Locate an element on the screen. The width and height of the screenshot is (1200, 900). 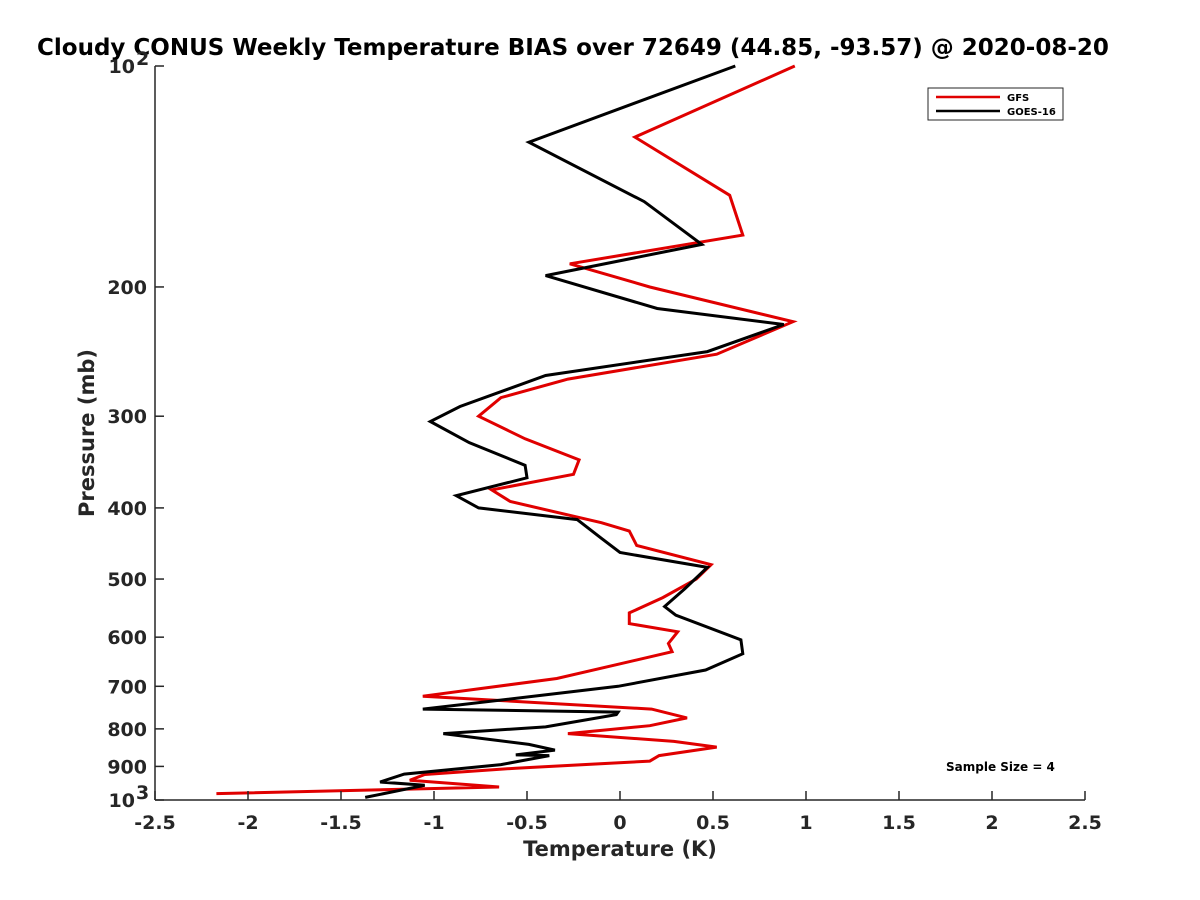
y-tick-label: 500 is located at coordinates (127, 580).